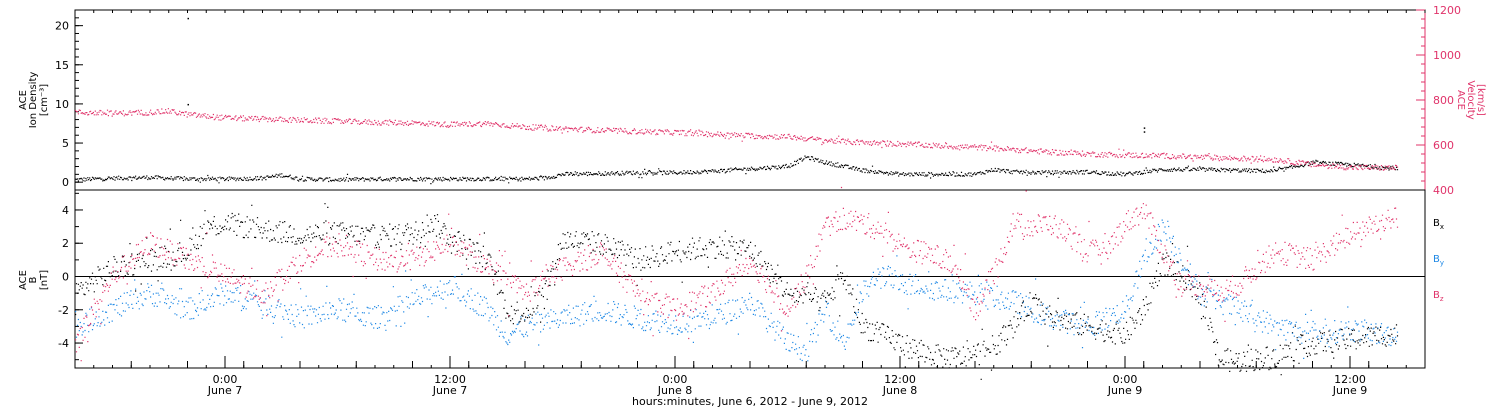 This screenshot has height=410, width=1500. What do you see at coordinates (62, 65) in the screenshot?
I see `top-left-tick-label: 15` at bounding box center [62, 65].